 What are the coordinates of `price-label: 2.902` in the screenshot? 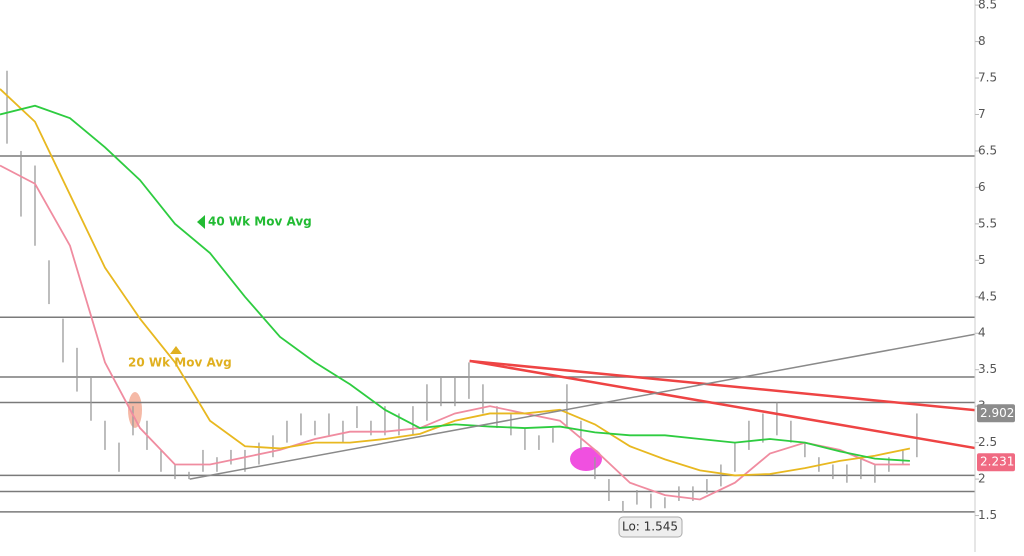 It's located at (997, 413).